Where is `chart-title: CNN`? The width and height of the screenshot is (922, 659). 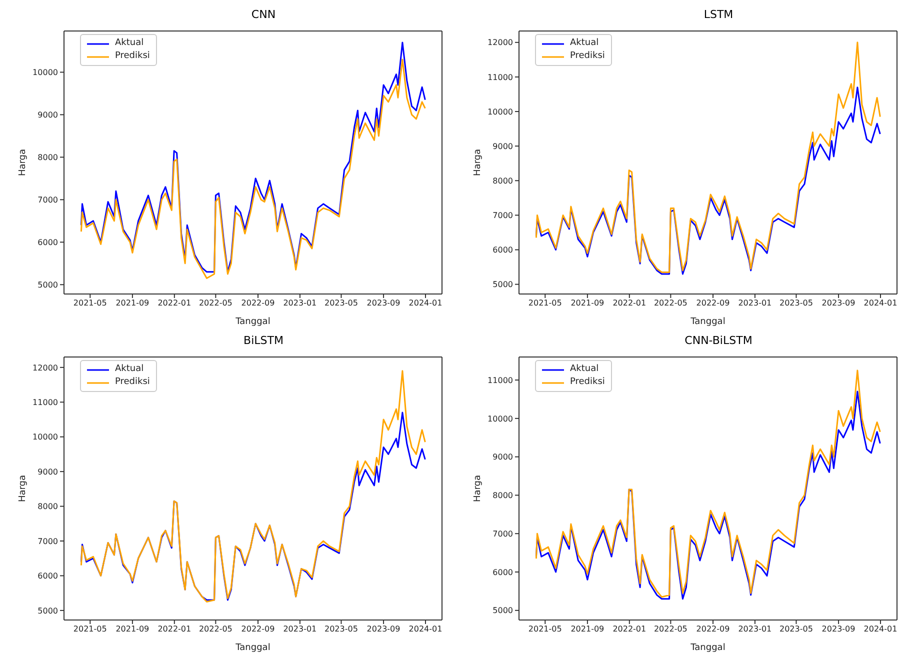
chart-title: CNN is located at coordinates (263, 15).